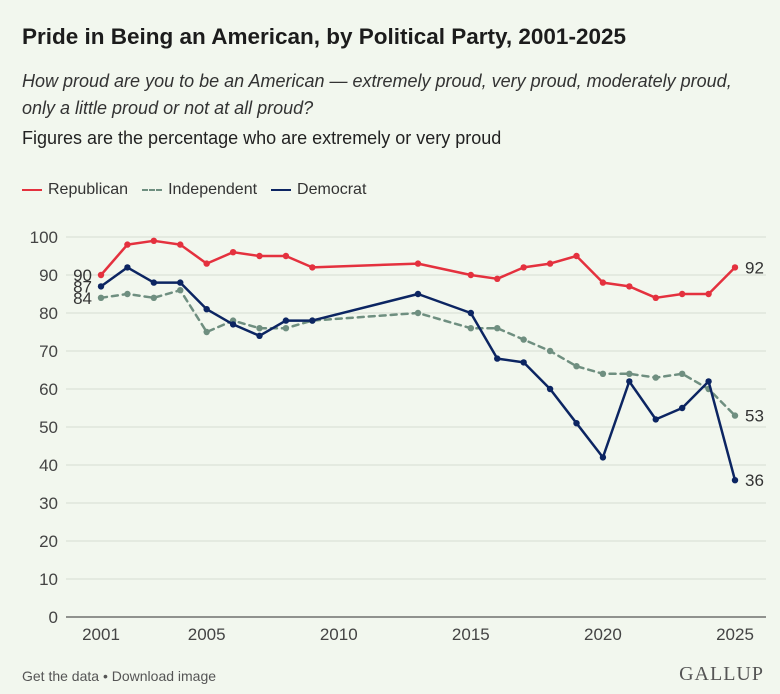  What do you see at coordinates (48, 275) in the screenshot?
I see `y-tick-label-90: 90` at bounding box center [48, 275].